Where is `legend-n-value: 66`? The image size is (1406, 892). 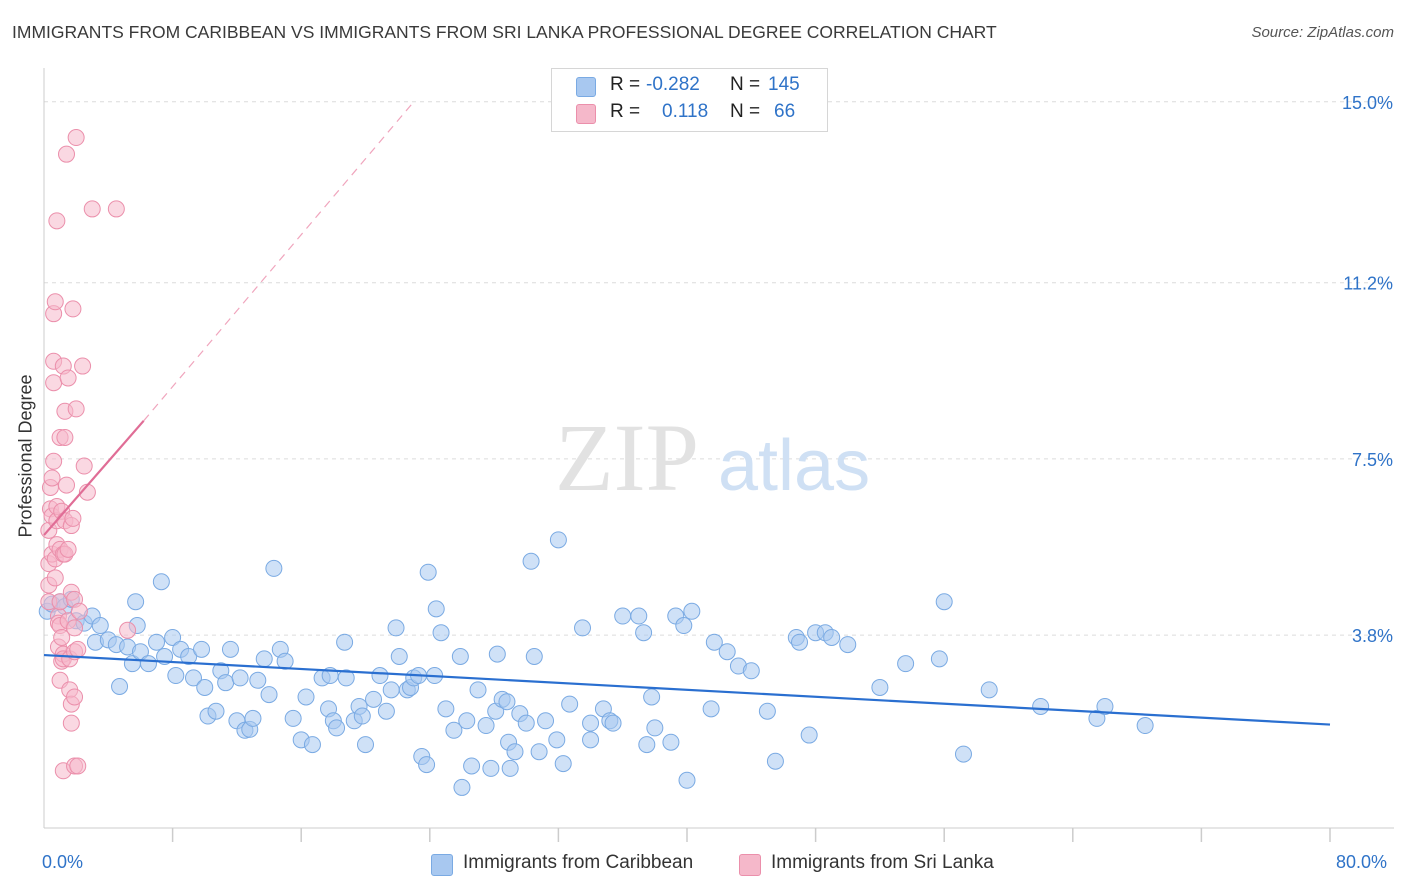
legend-n-value: 66 is located at coordinates (785, 111).